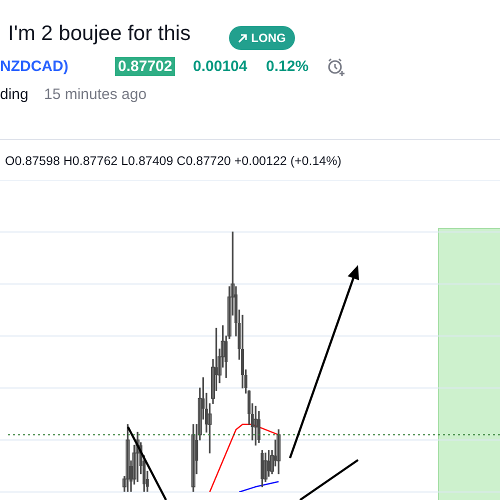 This screenshot has height=500, width=500. Describe the element at coordinates (220, 66) in the screenshot. I see `text: 0.00104` at that location.